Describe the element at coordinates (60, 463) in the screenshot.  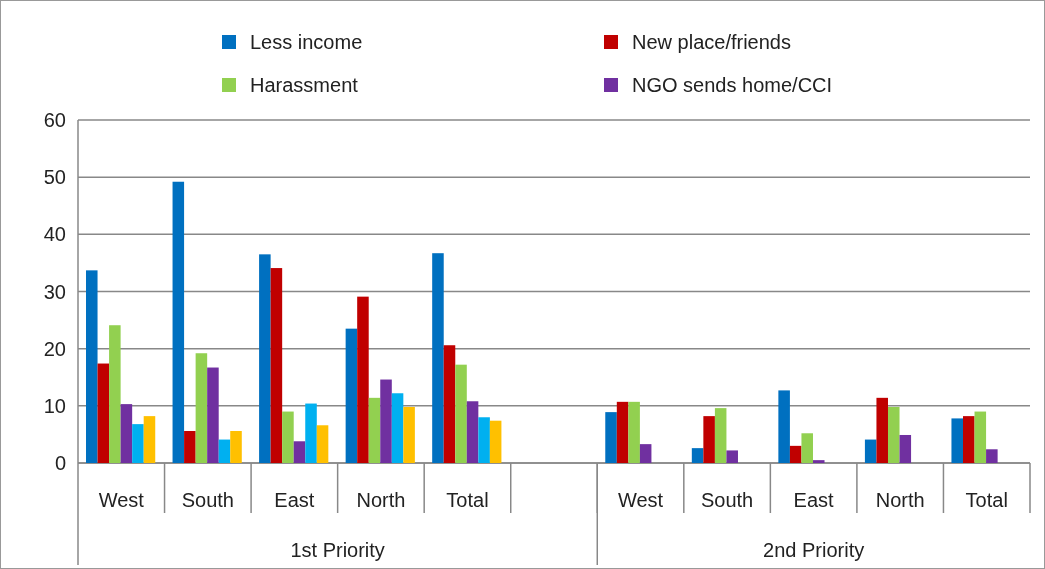
I see `y-tick-label: 0` at that location.